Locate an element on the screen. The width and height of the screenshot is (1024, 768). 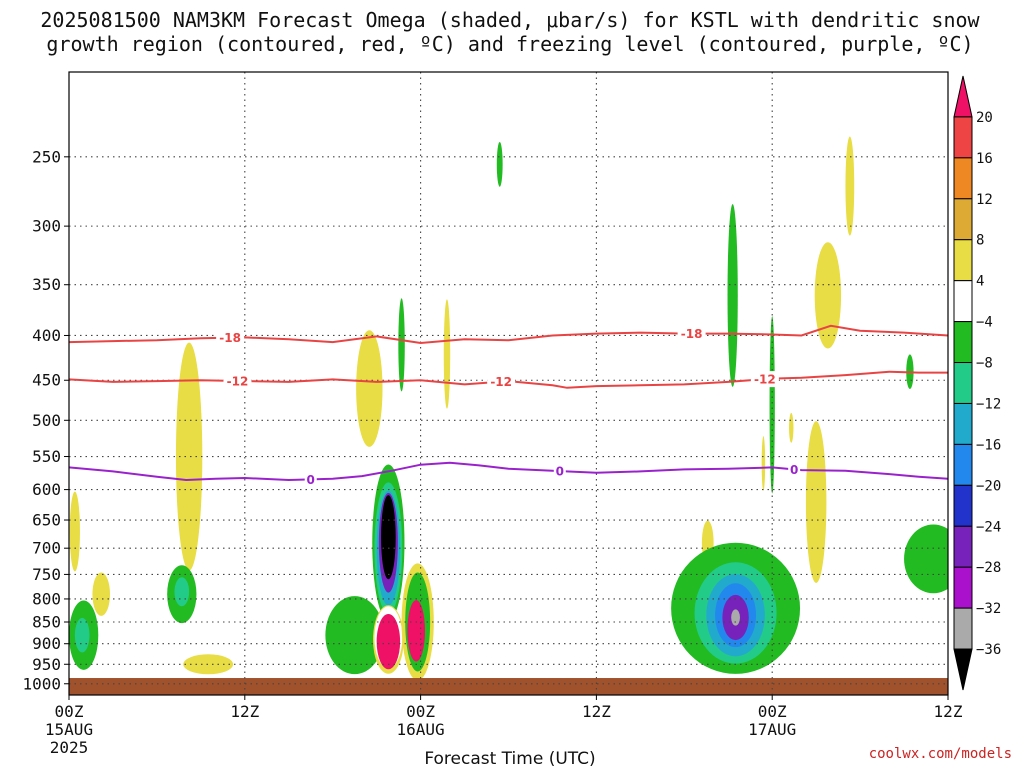
x-tick-date: 15AUG is located at coordinates (69, 729).